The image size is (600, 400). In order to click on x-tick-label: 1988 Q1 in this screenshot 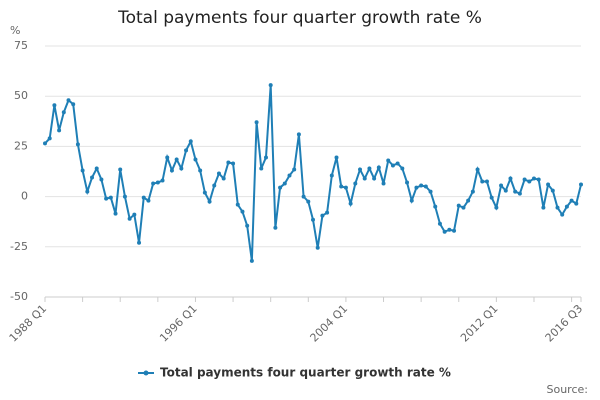, I will do `click(28, 323)`.